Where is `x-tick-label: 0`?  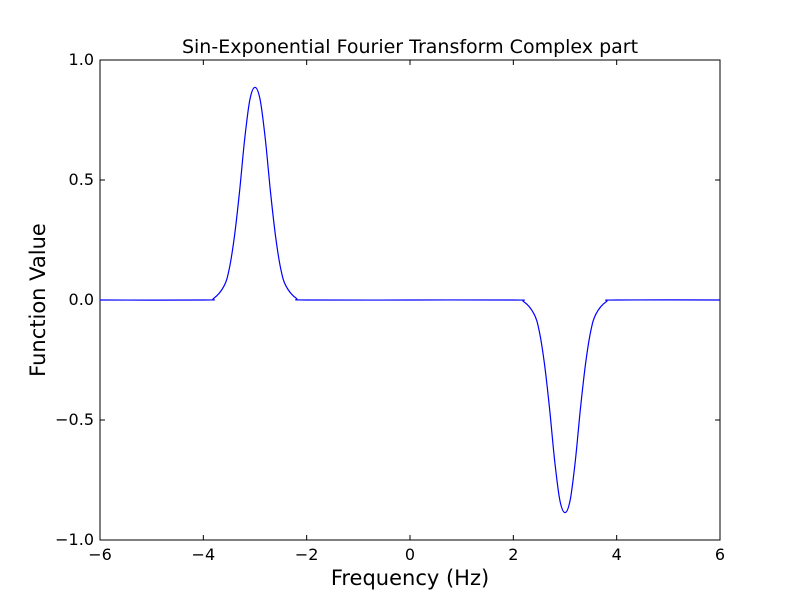 x-tick-label: 0 is located at coordinates (410, 554).